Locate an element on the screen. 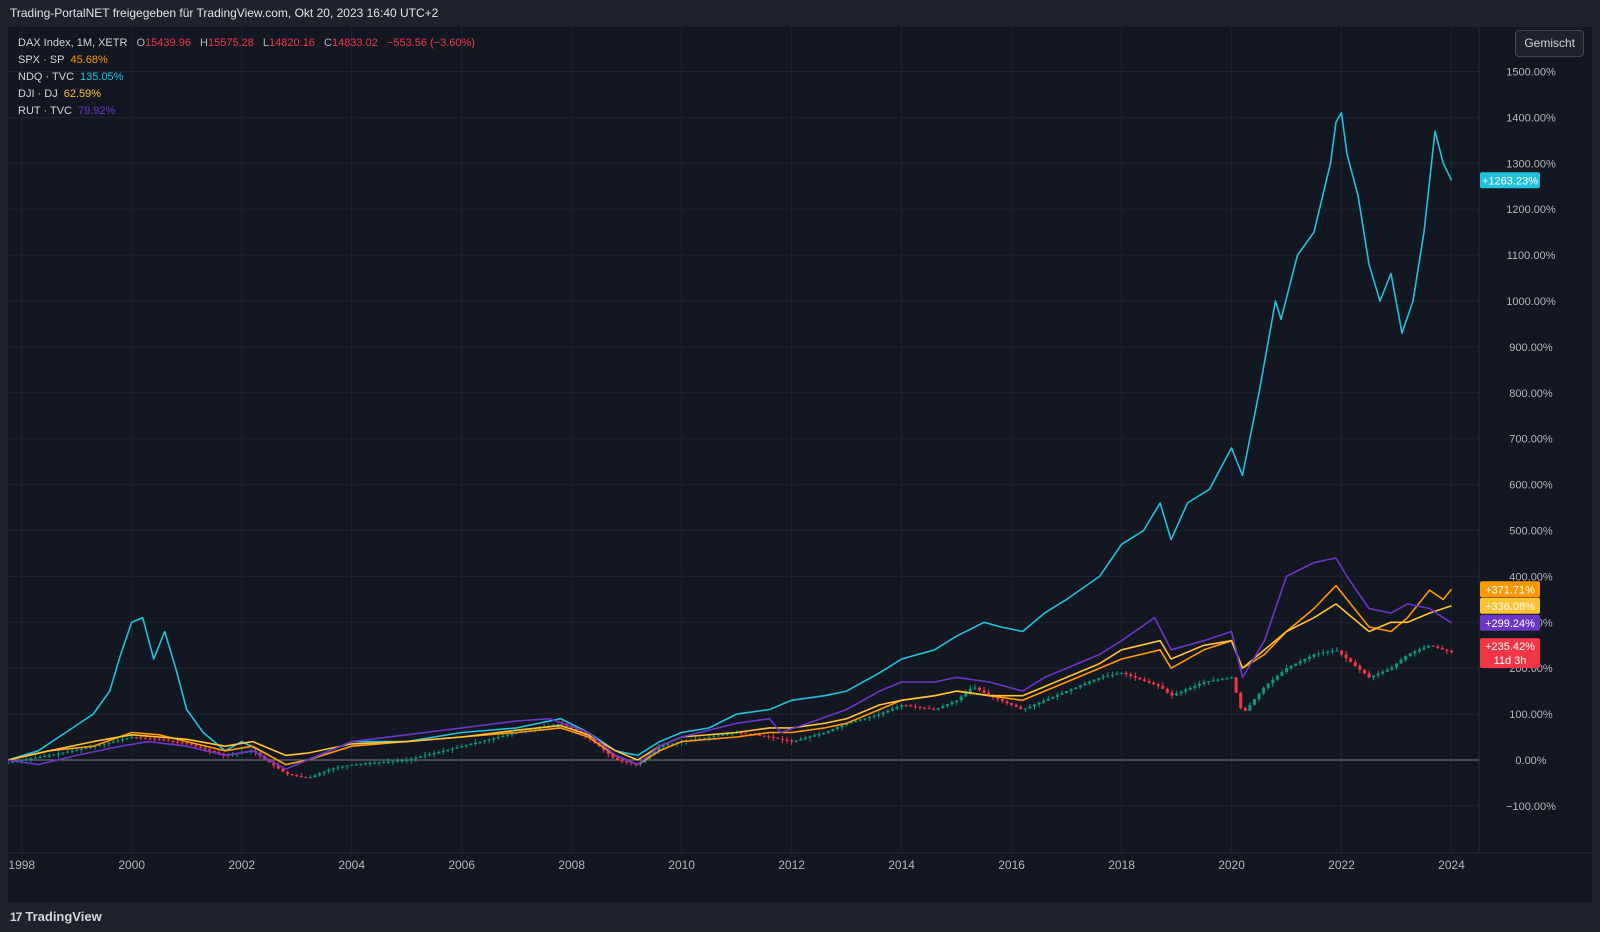 Image resolution: width=1600 pixels, height=932 pixels. legend-low-value: 14820.16 is located at coordinates (292, 43).